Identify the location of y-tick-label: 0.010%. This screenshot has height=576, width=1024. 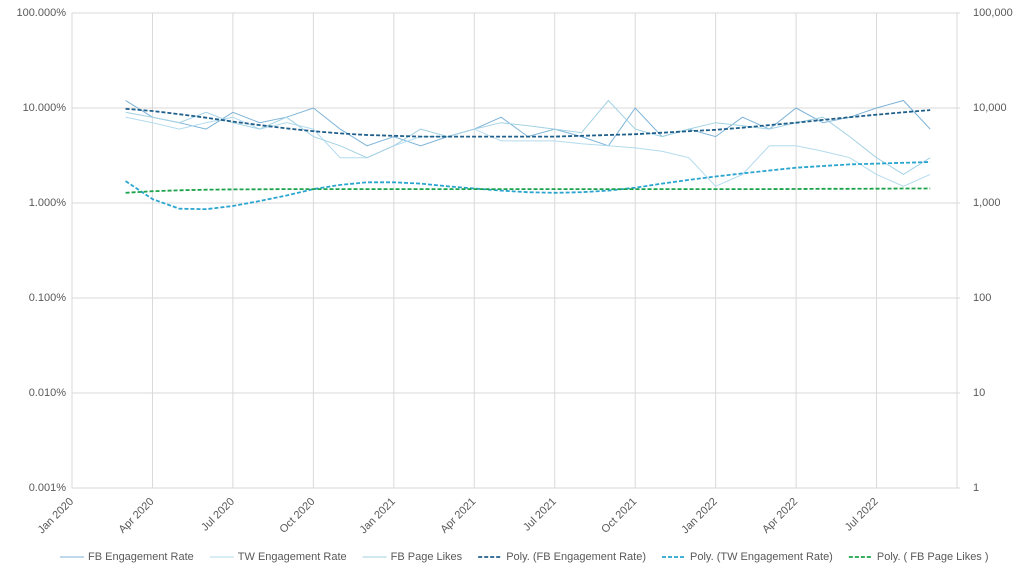
(48, 393).